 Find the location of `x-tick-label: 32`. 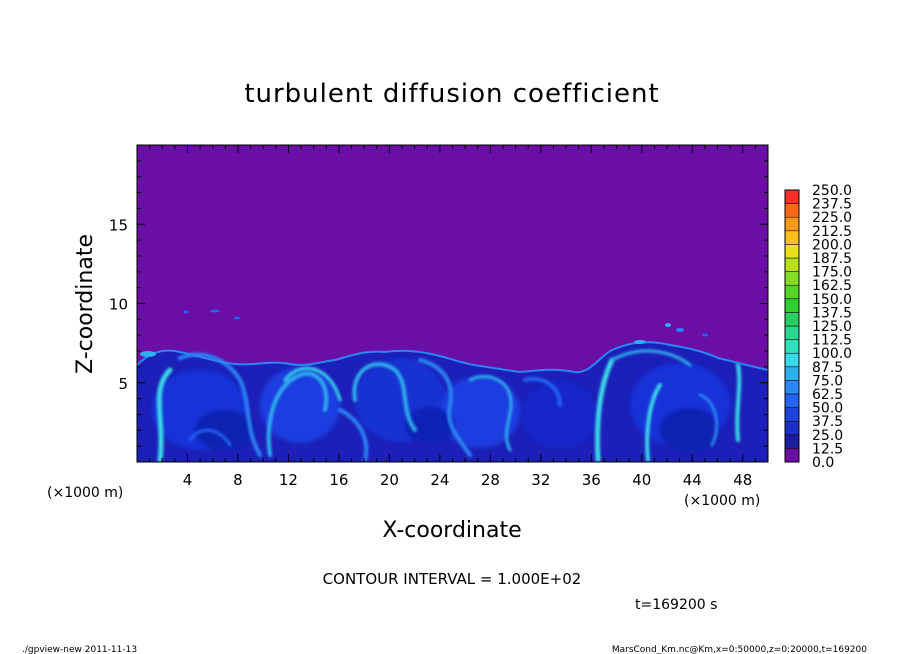

x-tick-label: 32 is located at coordinates (540, 480).